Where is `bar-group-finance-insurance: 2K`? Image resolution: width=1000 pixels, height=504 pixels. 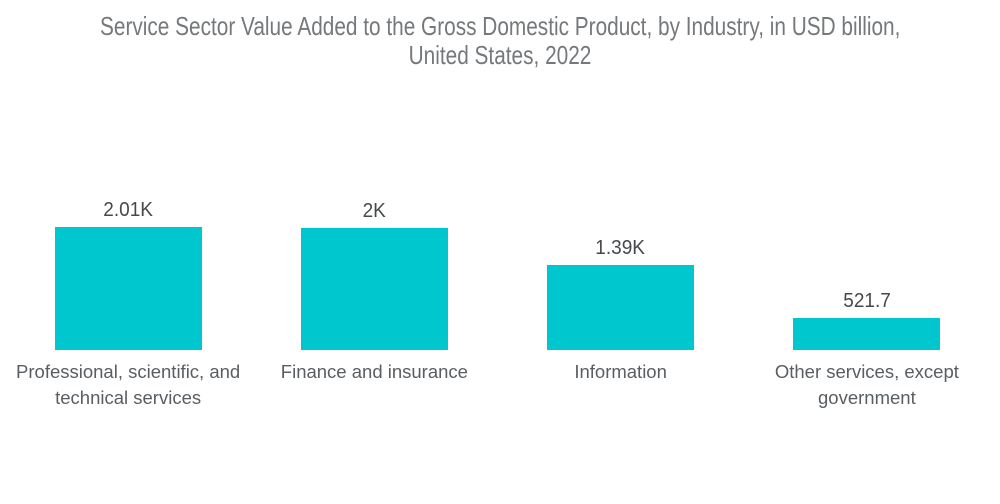 bar-group-finance-insurance: 2K is located at coordinates (374, 210).